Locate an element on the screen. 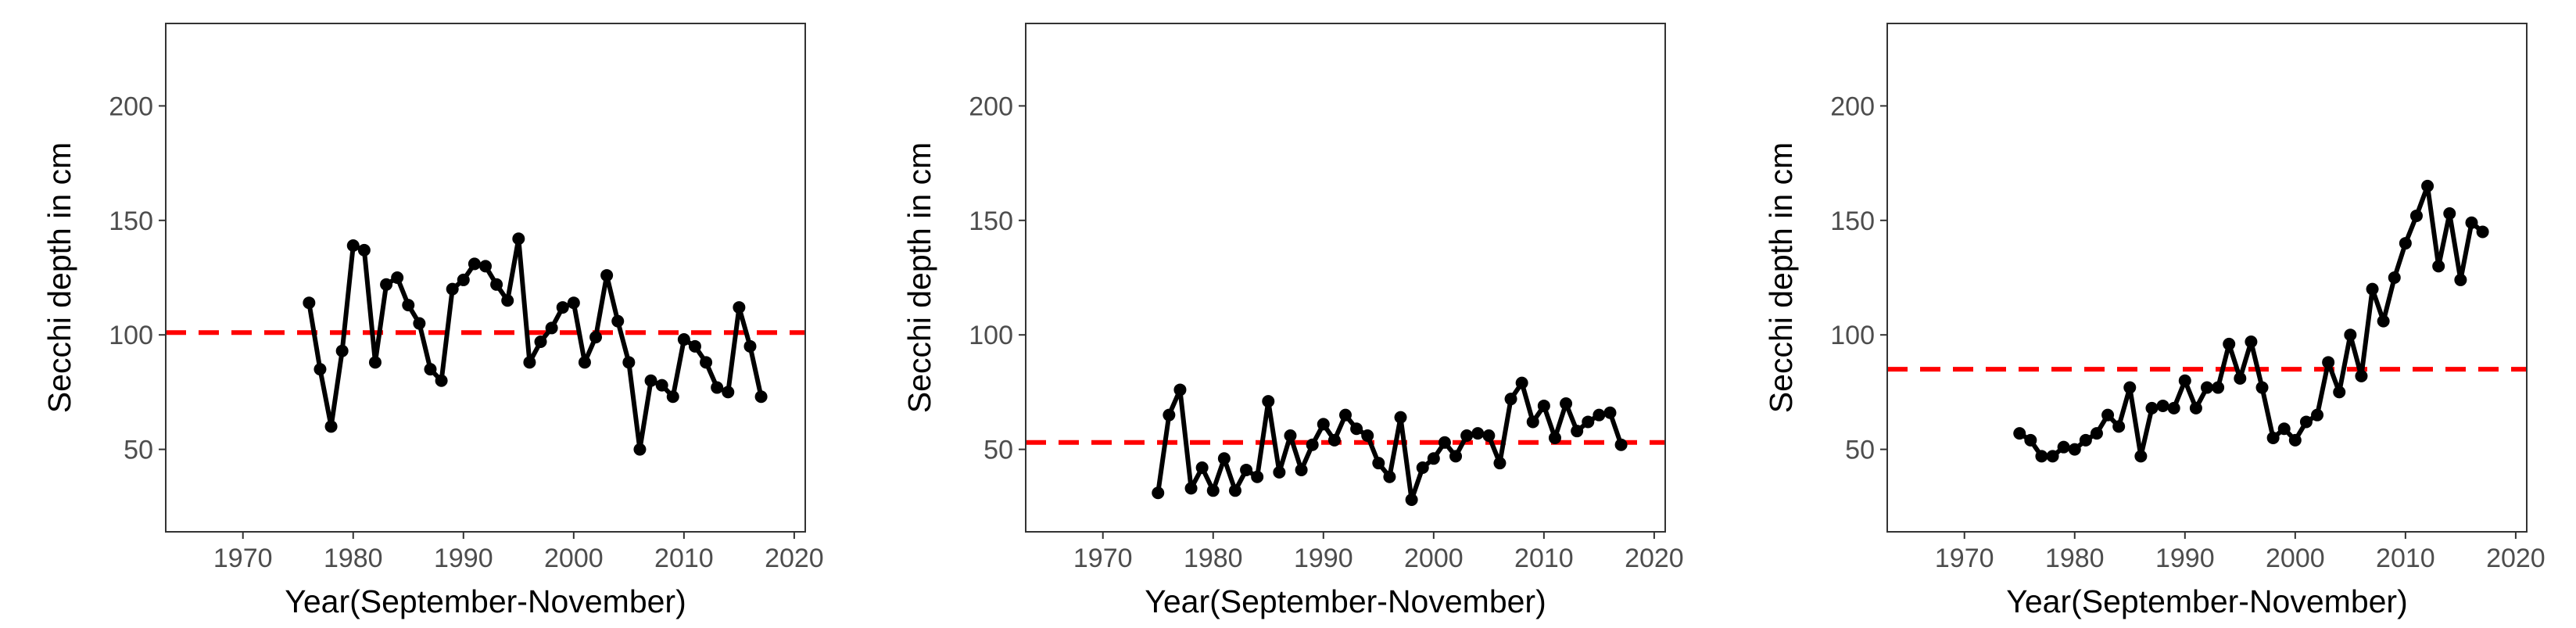  chart-3-y-tick-label: 50 is located at coordinates (1860, 451).